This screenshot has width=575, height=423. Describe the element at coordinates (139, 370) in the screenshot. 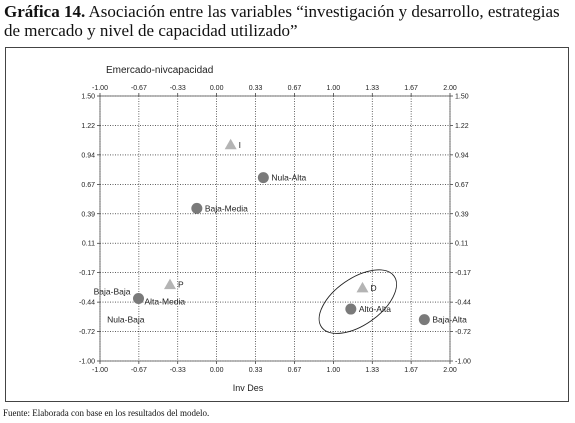

I see `x-tick-label: -0.67` at that location.